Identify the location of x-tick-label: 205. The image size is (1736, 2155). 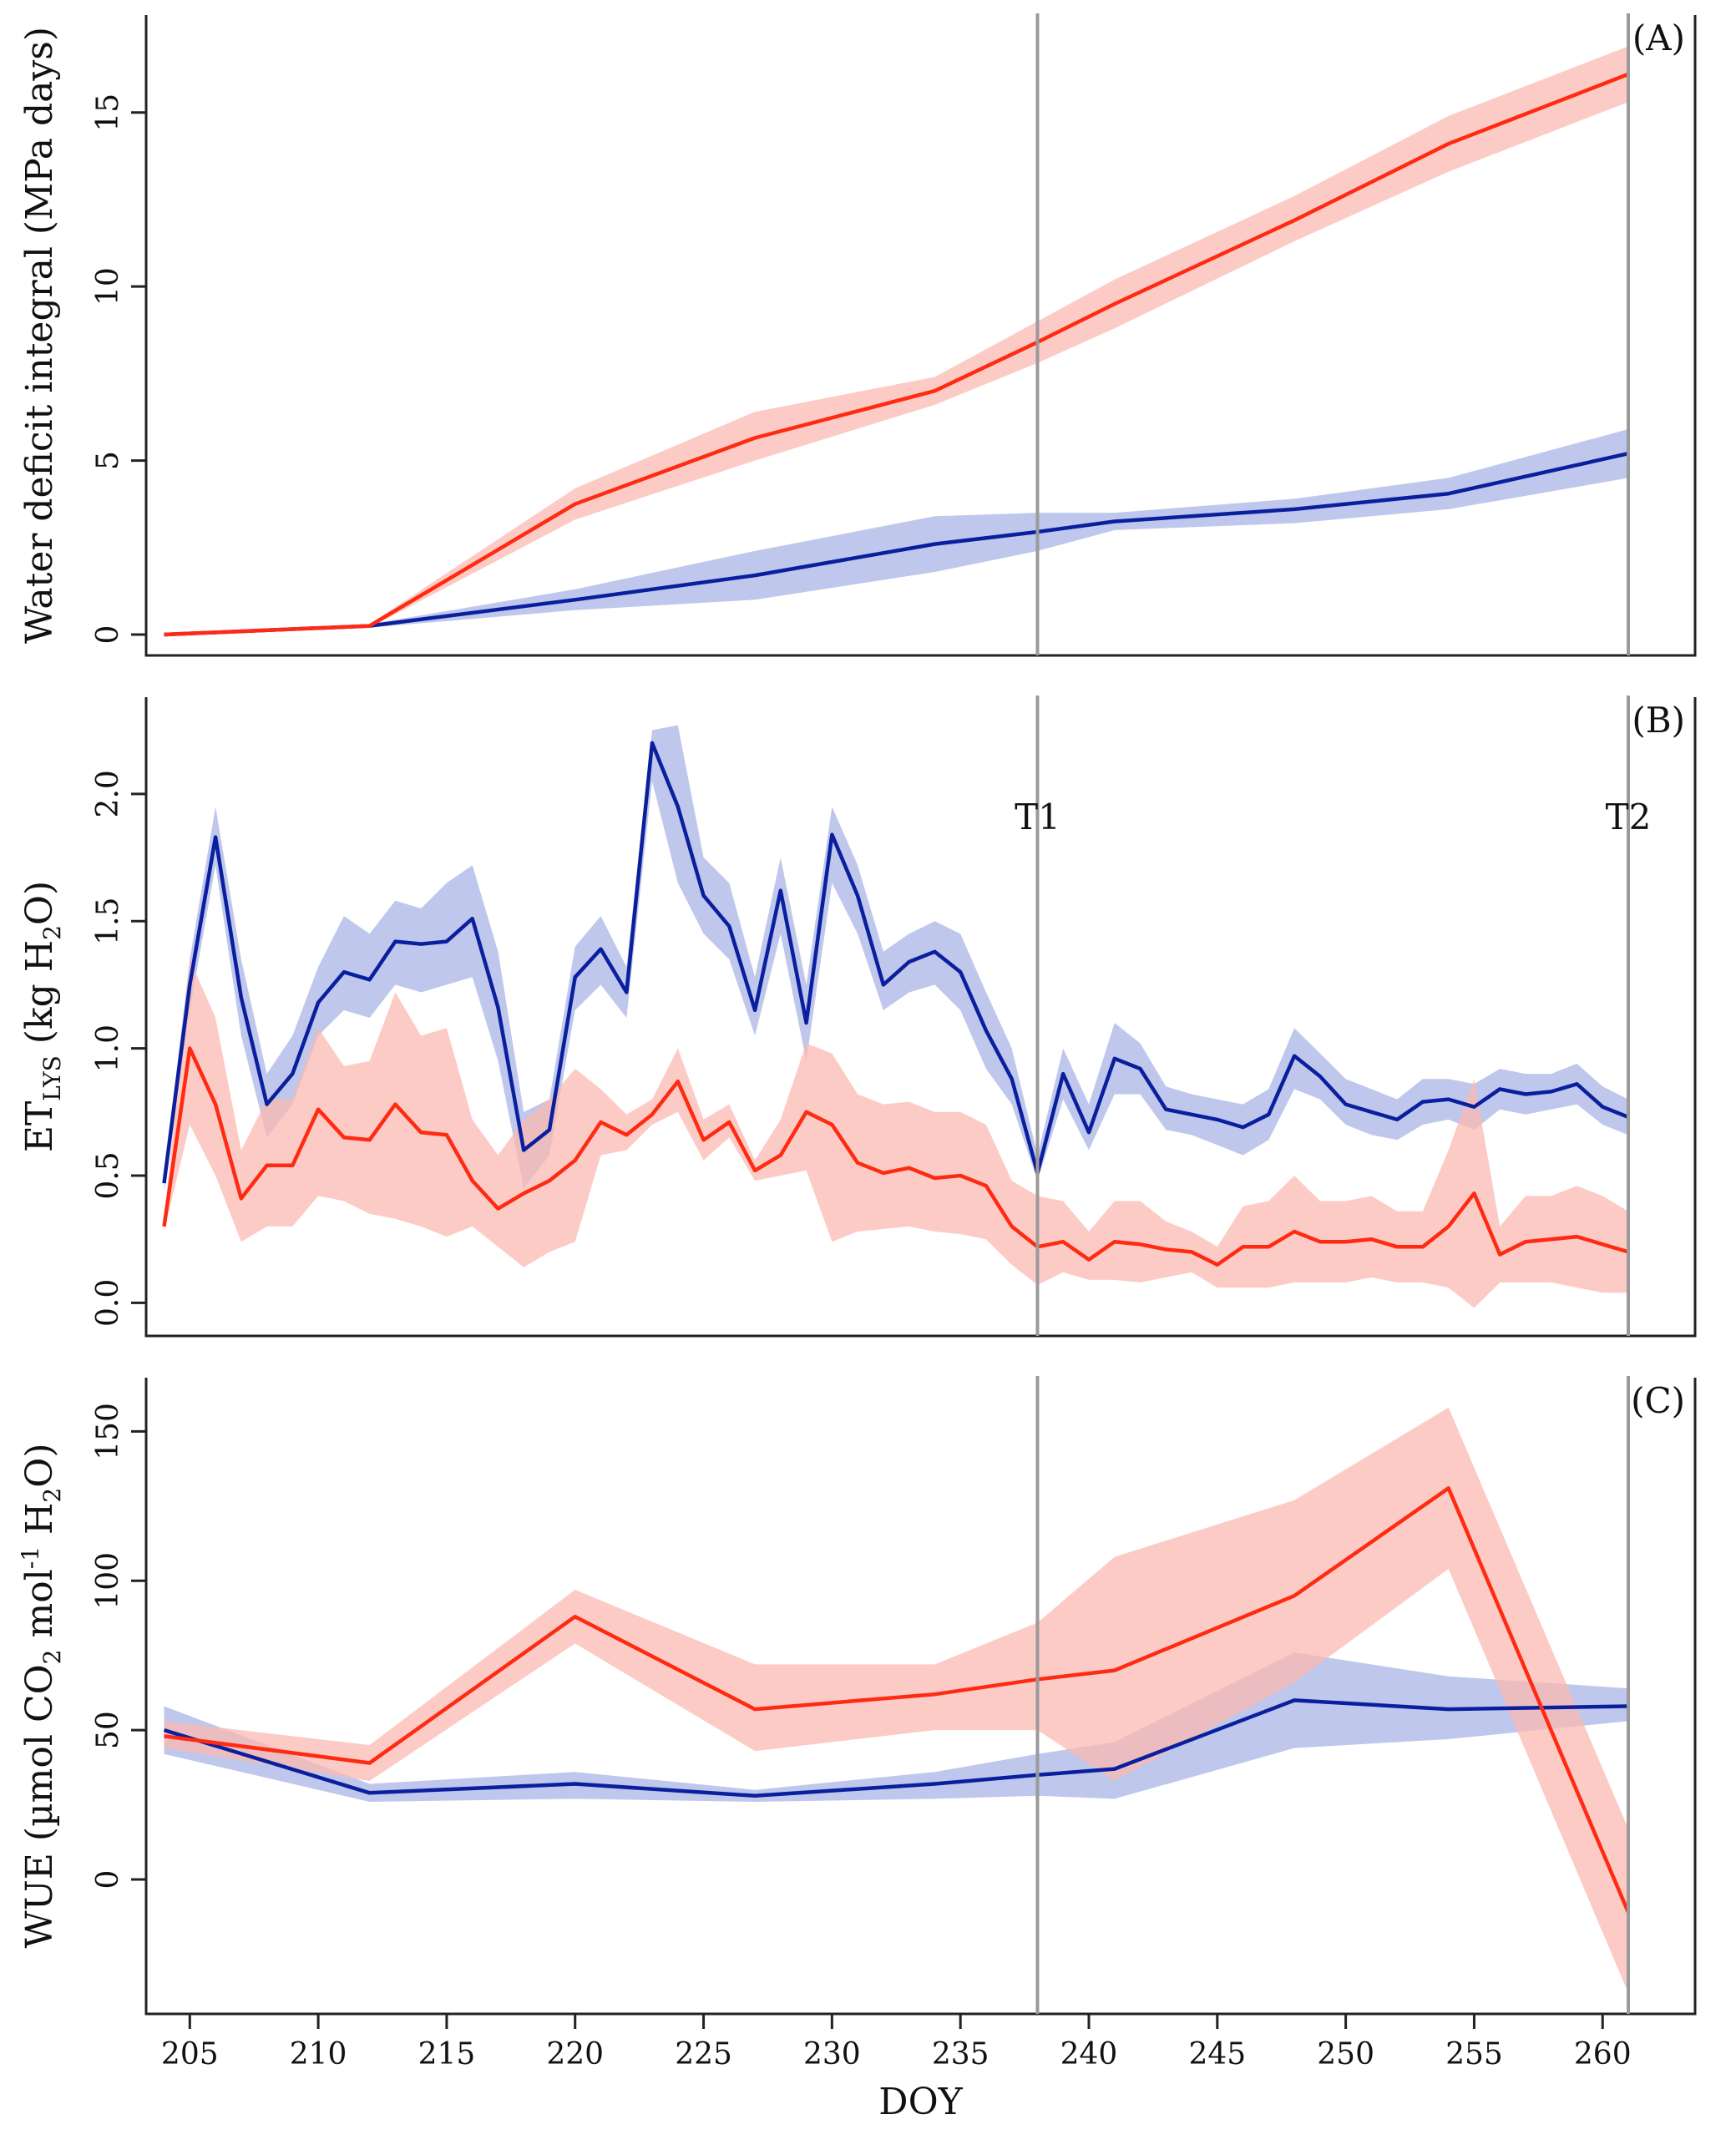
(190, 2054).